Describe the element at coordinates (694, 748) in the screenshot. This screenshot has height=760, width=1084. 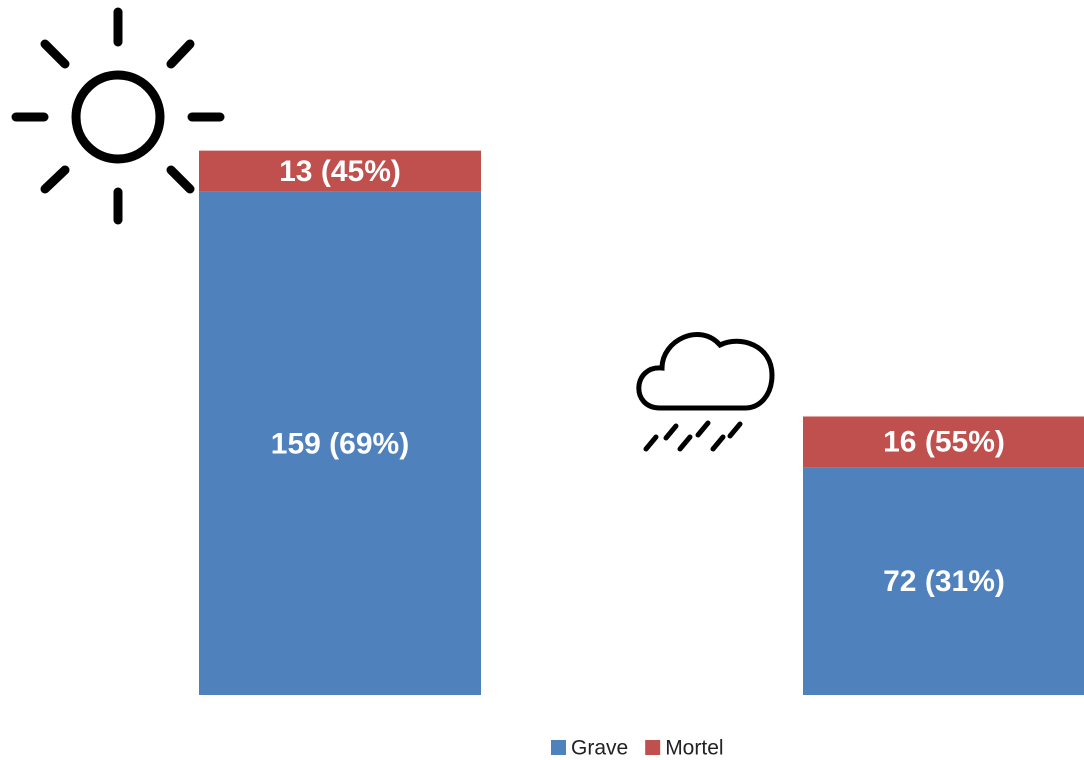
I see `legend-label: Mortel` at that location.